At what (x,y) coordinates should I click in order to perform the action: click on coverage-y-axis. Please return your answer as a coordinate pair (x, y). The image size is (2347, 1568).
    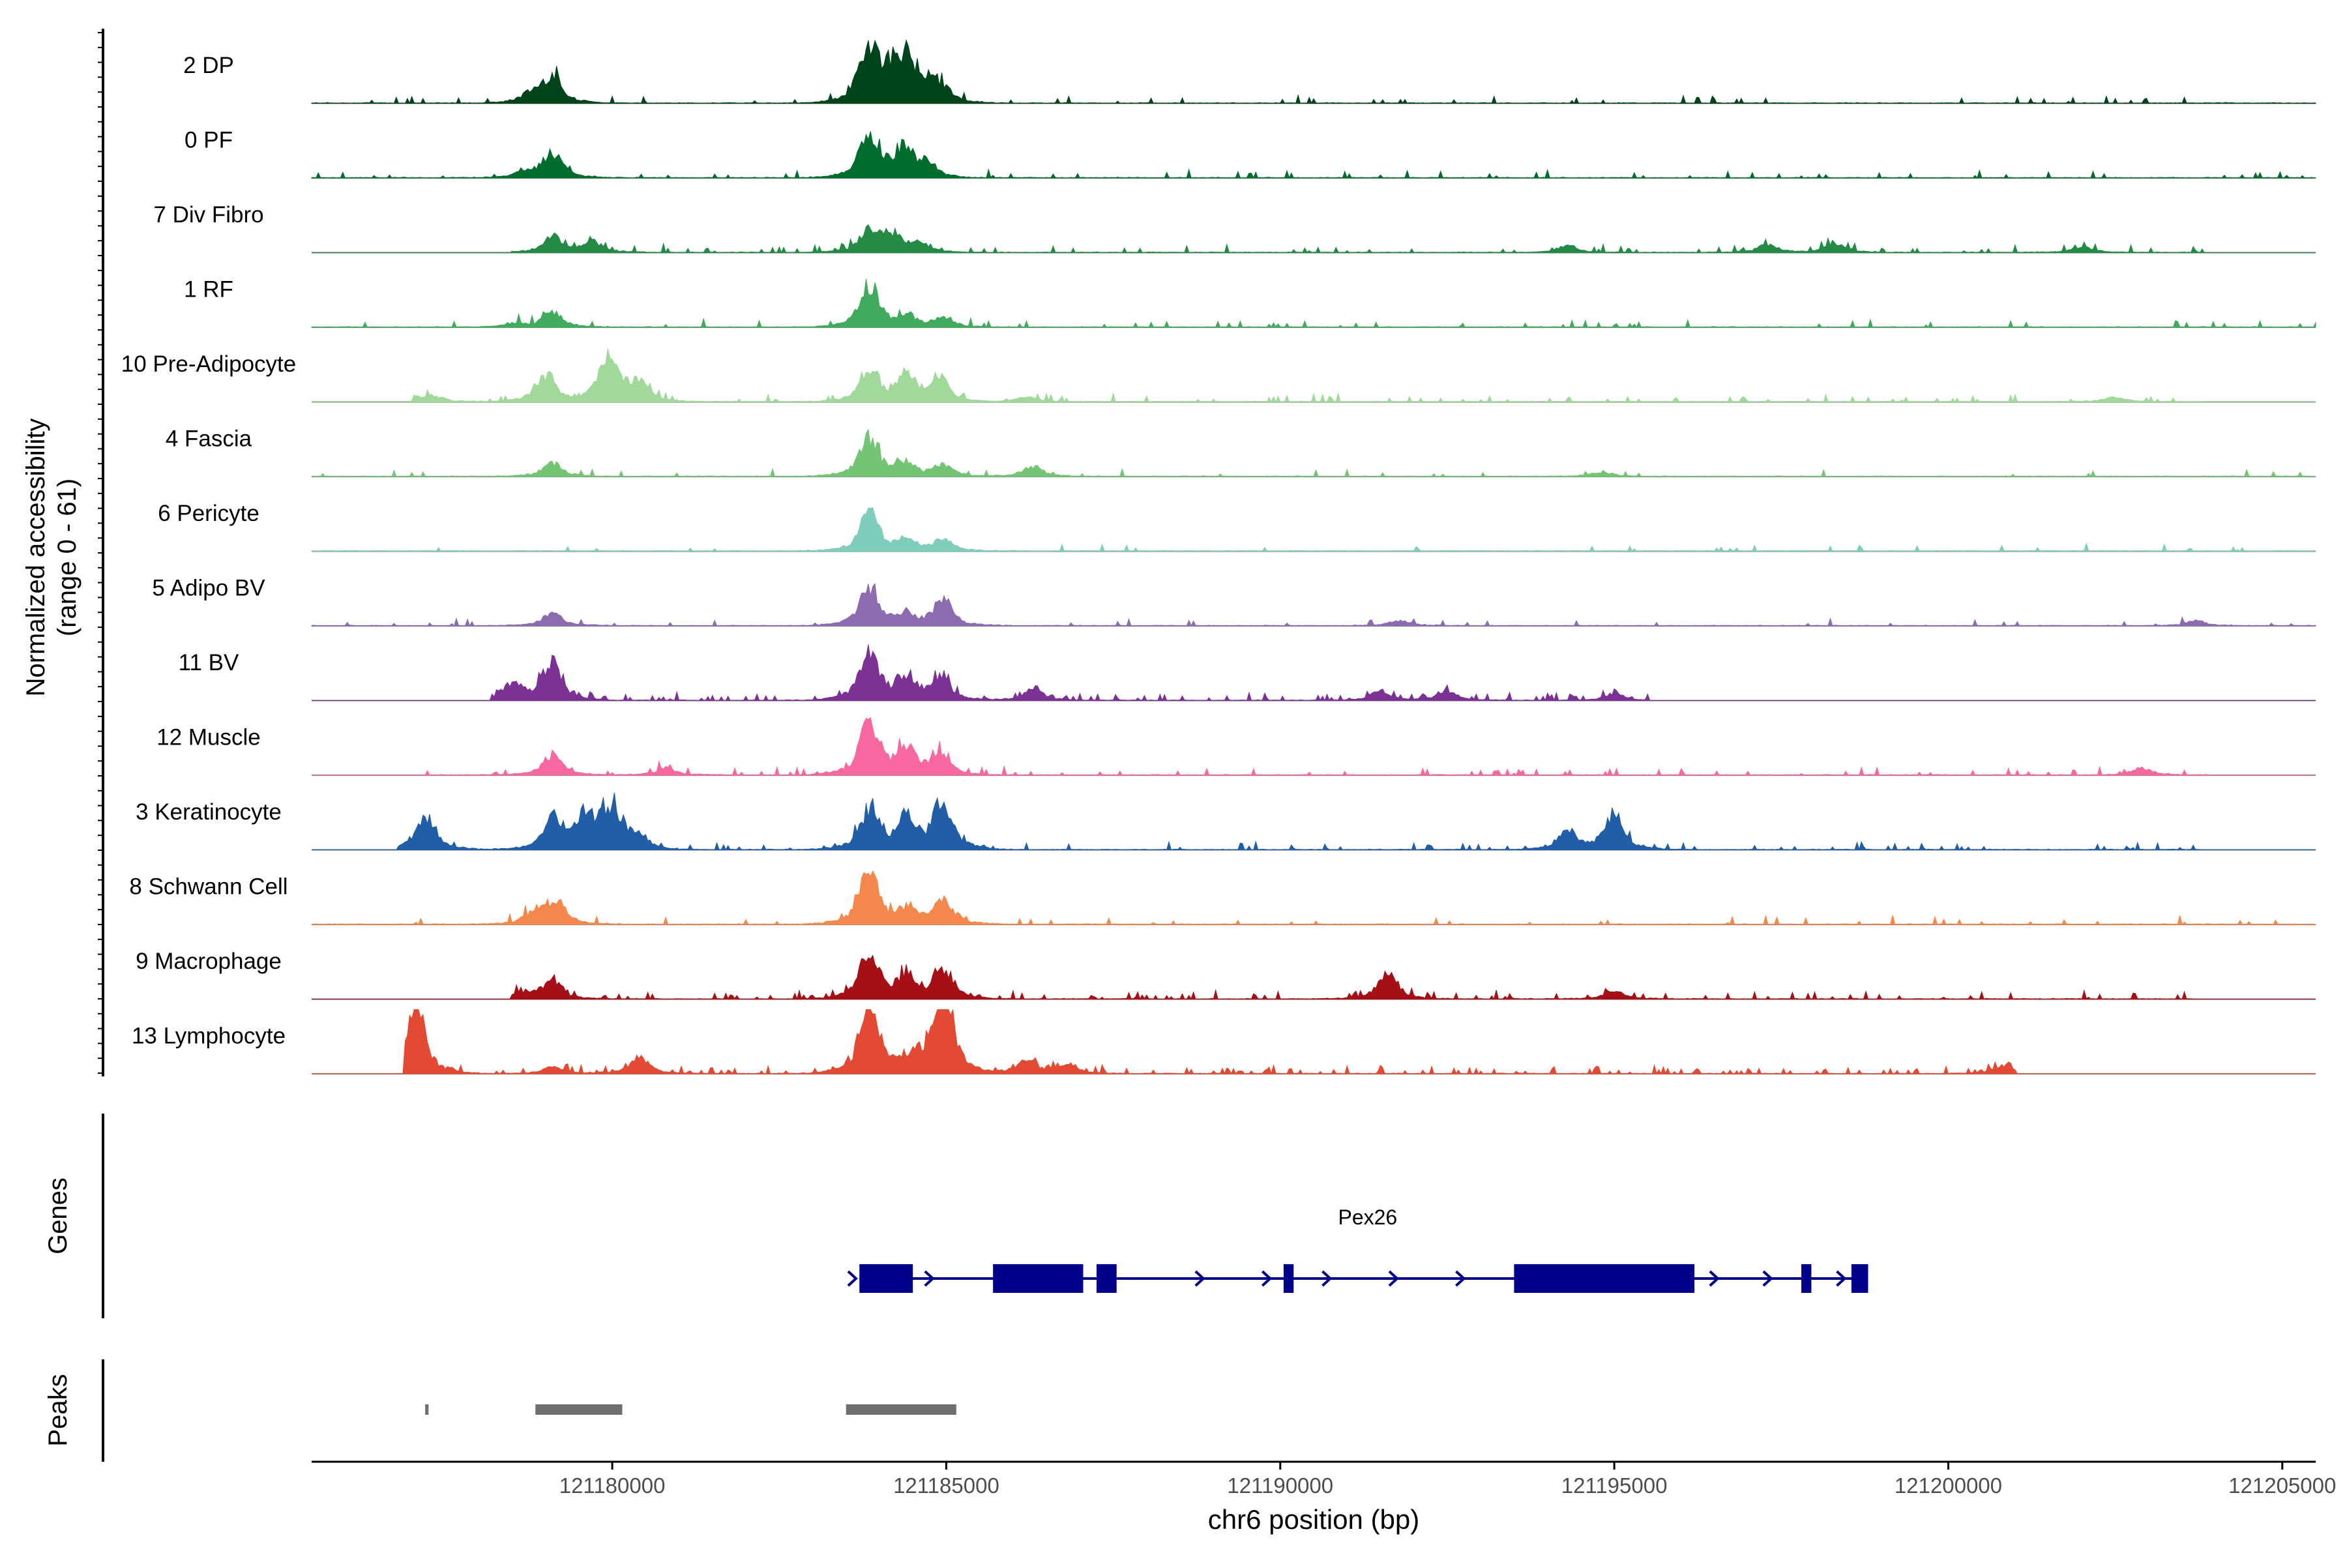
    Looking at the image, I should click on (101, 552).